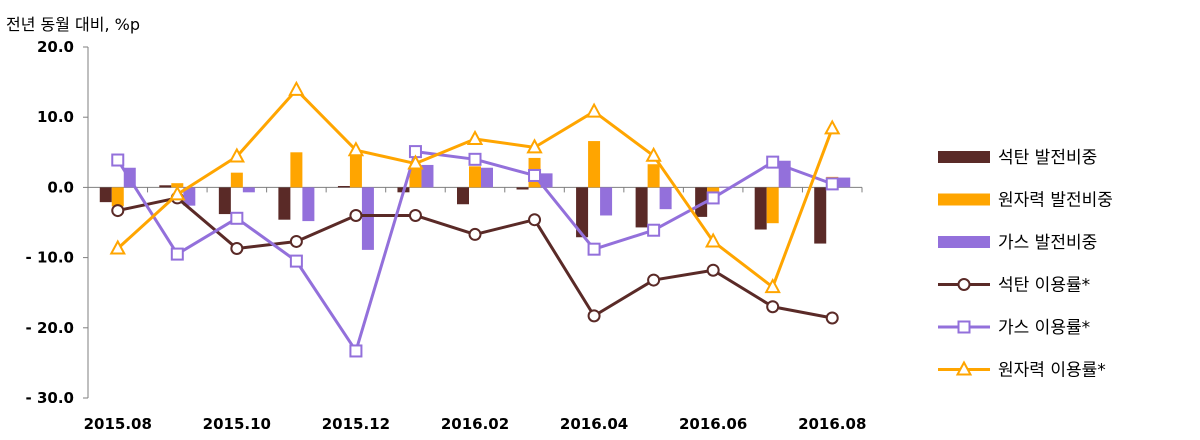 The width and height of the screenshot is (1200, 440). Describe the element at coordinates (1047, 158) in the screenshot. I see `legend-label: 석탄 발전비중` at that location.